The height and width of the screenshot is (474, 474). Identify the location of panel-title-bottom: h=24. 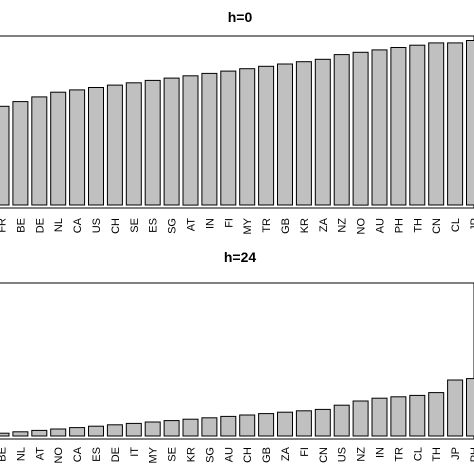
(240, 257).